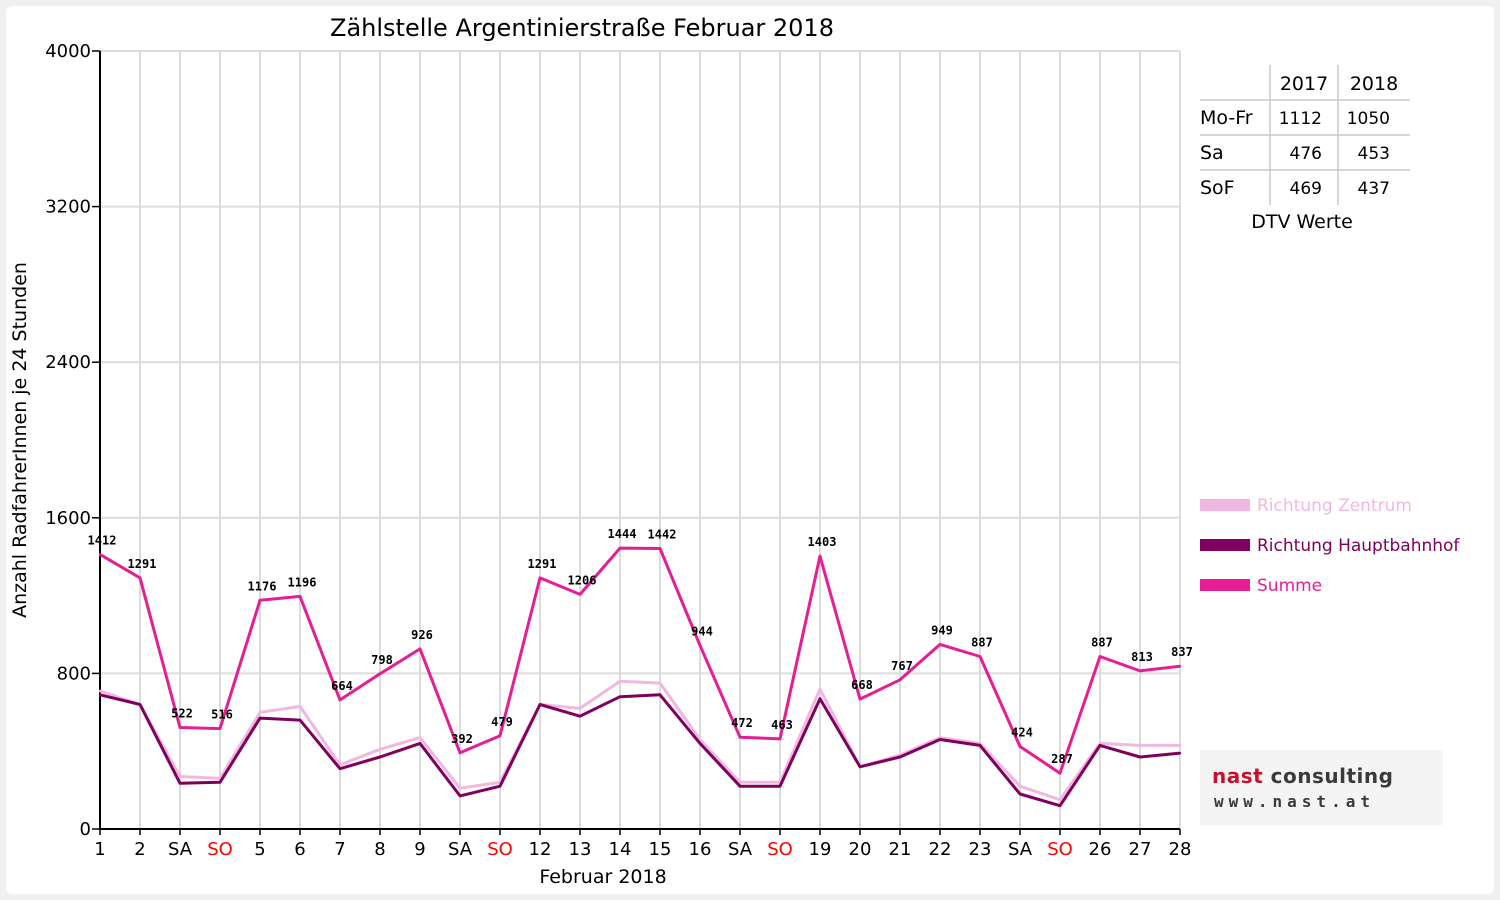 Image resolution: width=1500 pixels, height=900 pixels. I want to click on table-cell: 1112, so click(1300, 119).